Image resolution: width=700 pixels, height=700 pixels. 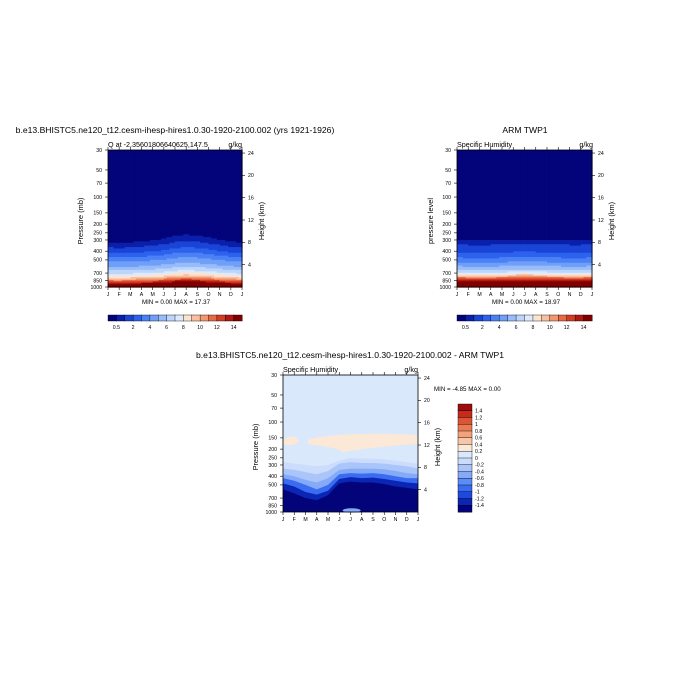 What do you see at coordinates (446, 252) in the screenshot?
I see `obs-y-tick-label: 400` at bounding box center [446, 252].